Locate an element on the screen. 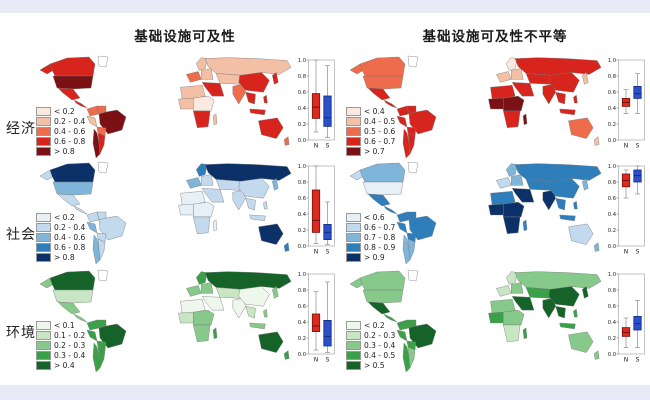 The image size is (650, 400). legend-label: 0.6 - 0.7 is located at coordinates (380, 227).